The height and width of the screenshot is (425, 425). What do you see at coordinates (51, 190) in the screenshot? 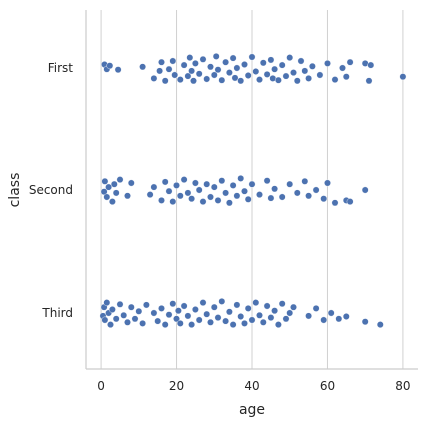
I see `y-tick-labels: First Second Third` at bounding box center [51, 190].